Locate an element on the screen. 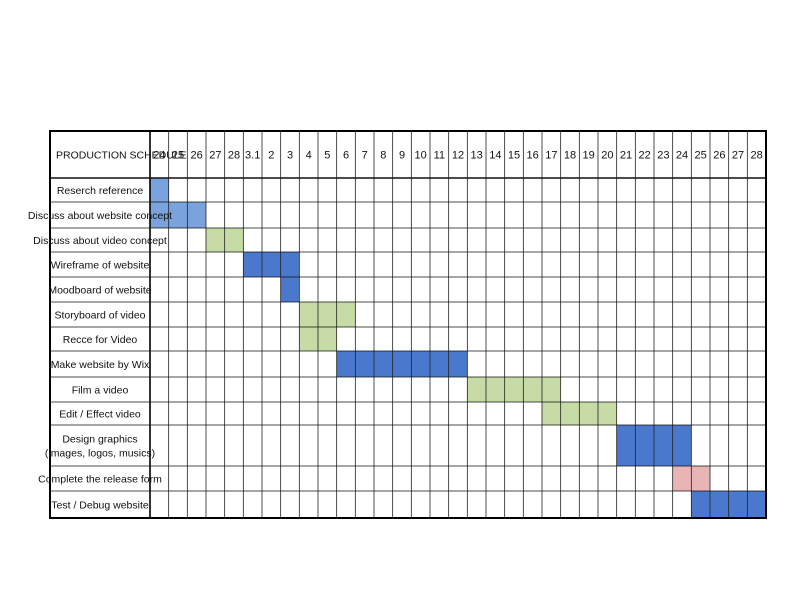 The image size is (800, 600). day-label: 19 is located at coordinates (589, 156).